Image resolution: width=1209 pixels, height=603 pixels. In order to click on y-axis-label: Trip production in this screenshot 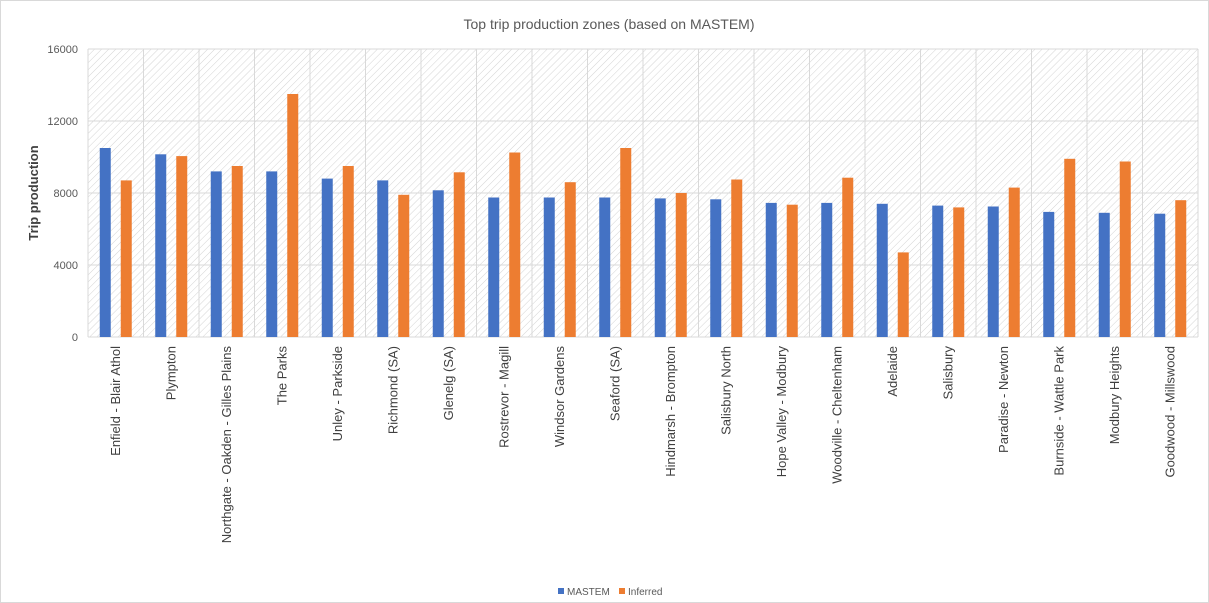, I will do `click(33, 192)`.